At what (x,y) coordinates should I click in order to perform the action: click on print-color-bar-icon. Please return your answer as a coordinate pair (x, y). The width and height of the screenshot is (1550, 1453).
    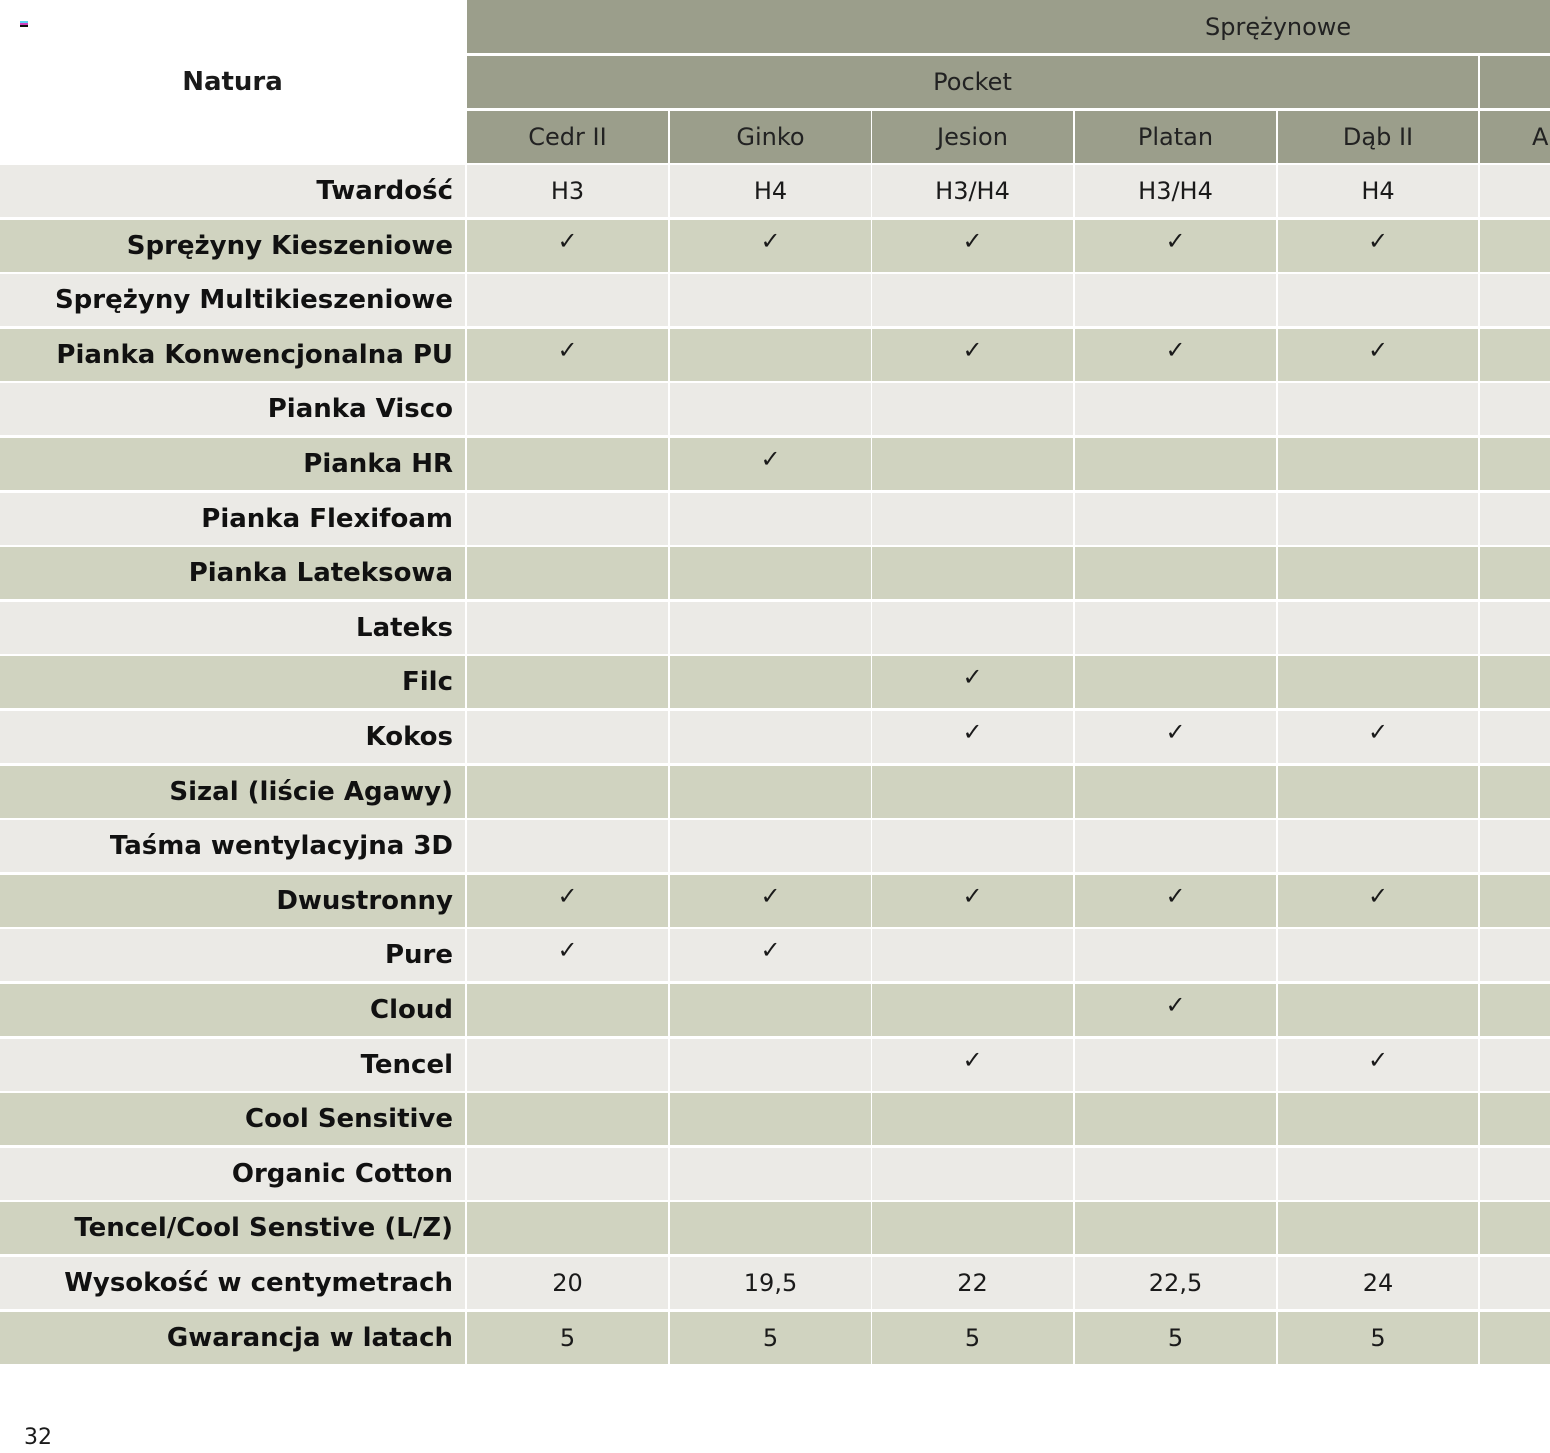
    Looking at the image, I should click on (24, 24).